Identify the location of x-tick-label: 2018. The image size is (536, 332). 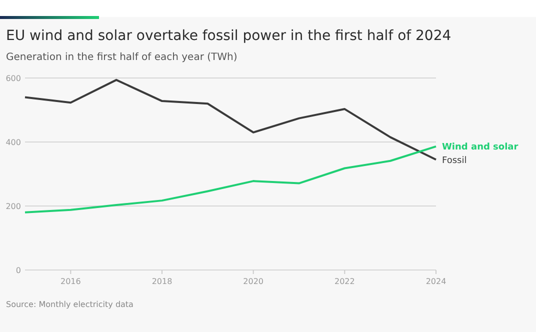
(162, 281).